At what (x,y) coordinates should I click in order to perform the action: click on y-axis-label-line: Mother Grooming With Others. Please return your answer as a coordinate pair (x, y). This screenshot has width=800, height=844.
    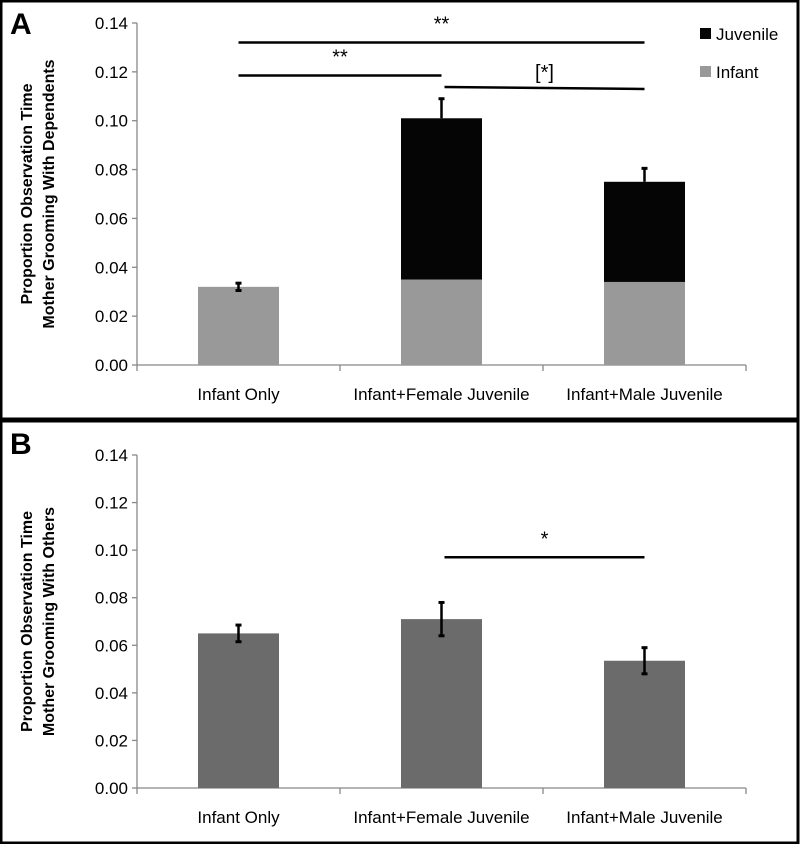
    Looking at the image, I should click on (49, 621).